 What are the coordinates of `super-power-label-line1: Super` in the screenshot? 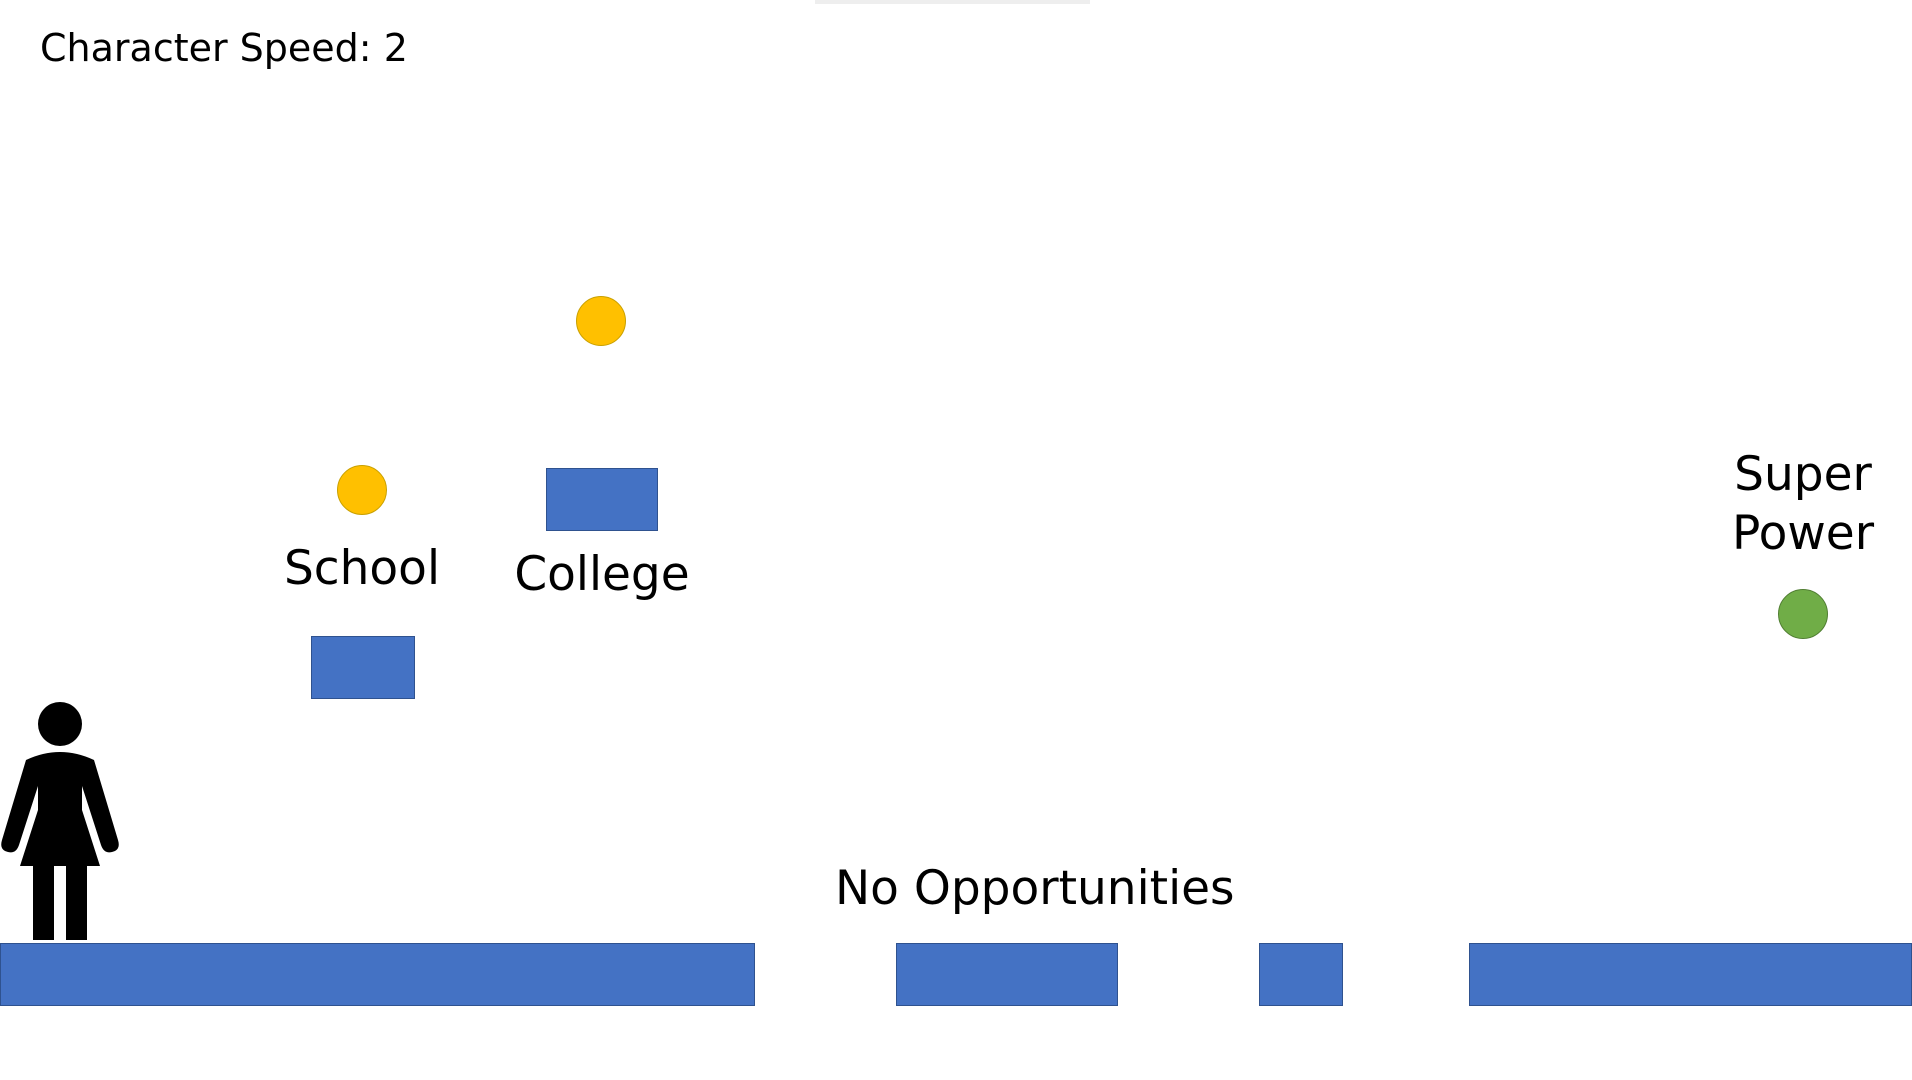 It's located at (1803, 474).